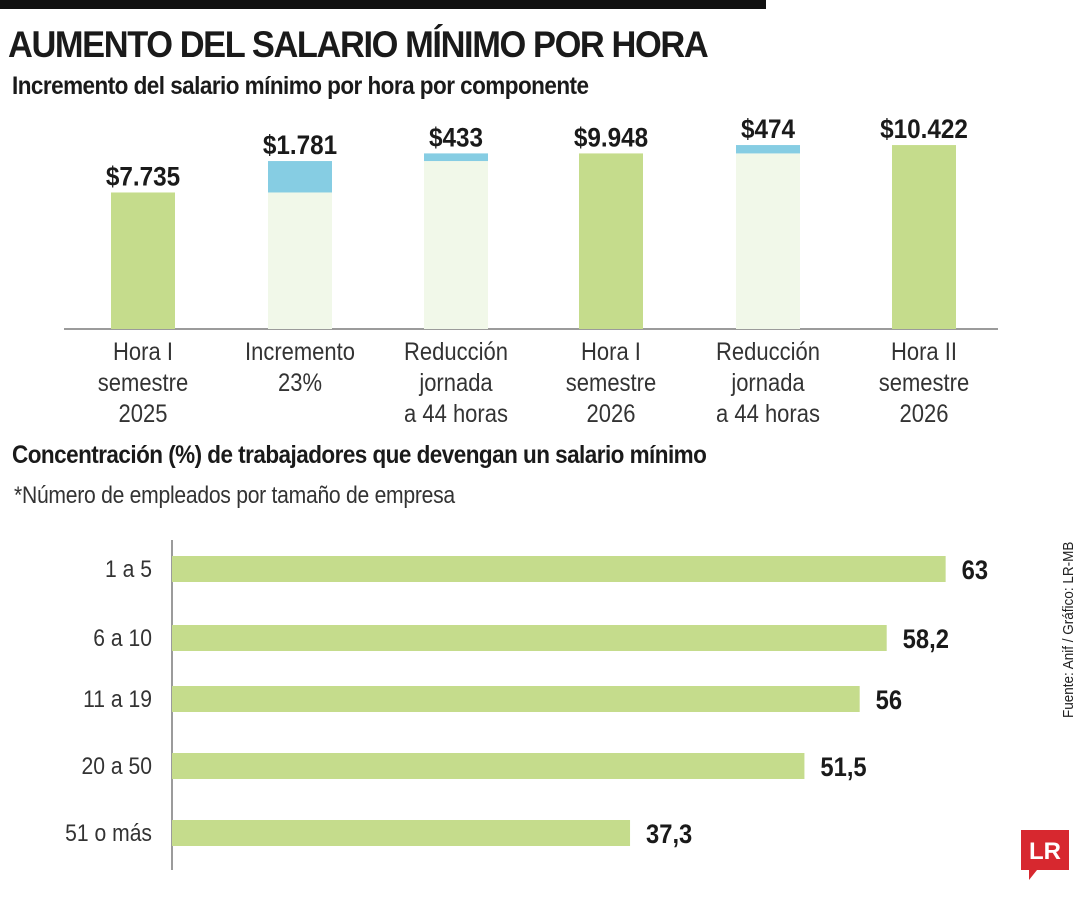 The height and width of the screenshot is (900, 1080). I want to click on value-label: 58,2, so click(926, 640).